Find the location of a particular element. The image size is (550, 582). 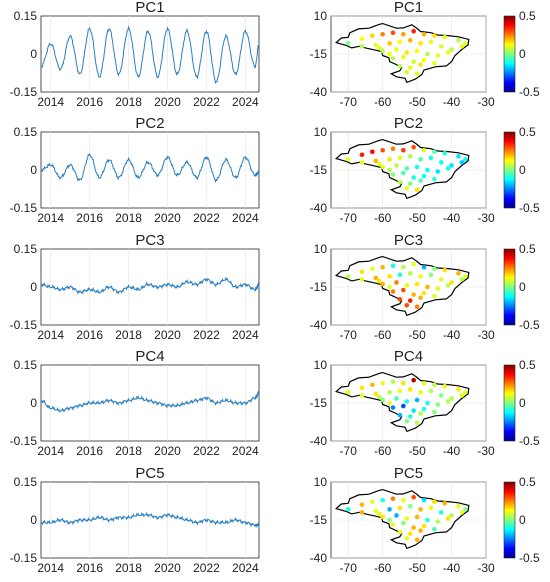

panel-title: PC1 is located at coordinates (149, 8).